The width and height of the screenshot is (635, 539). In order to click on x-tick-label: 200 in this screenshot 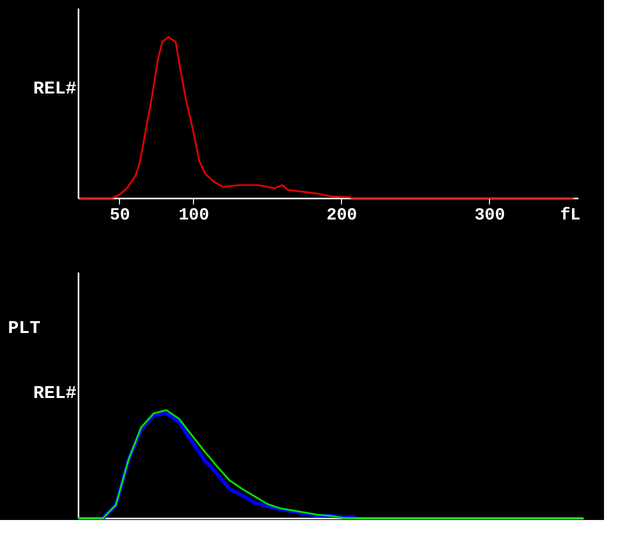, I will do `click(342, 216)`.